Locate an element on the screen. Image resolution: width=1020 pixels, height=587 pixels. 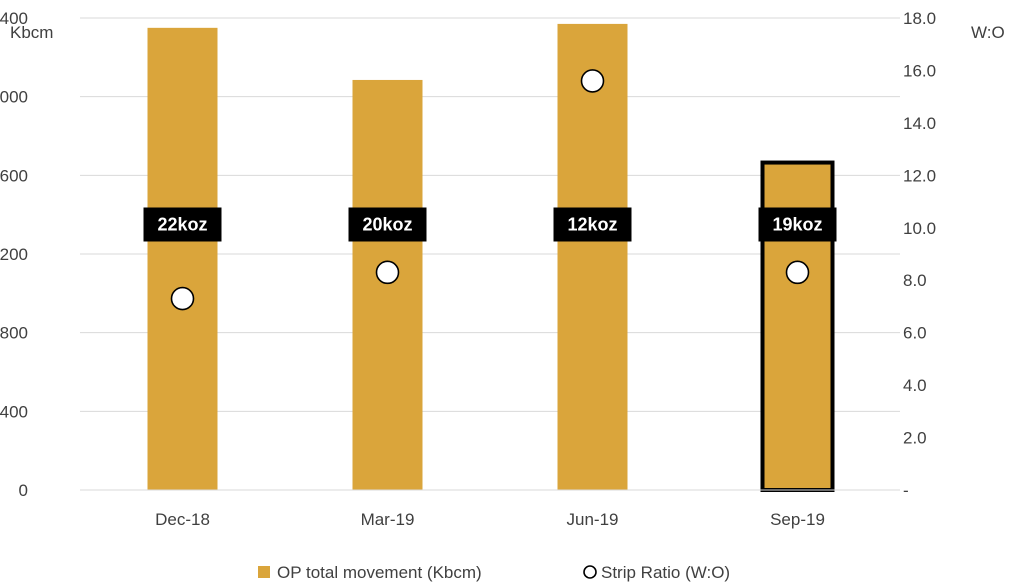
left-tick-label: 0 is located at coordinates (23, 490).